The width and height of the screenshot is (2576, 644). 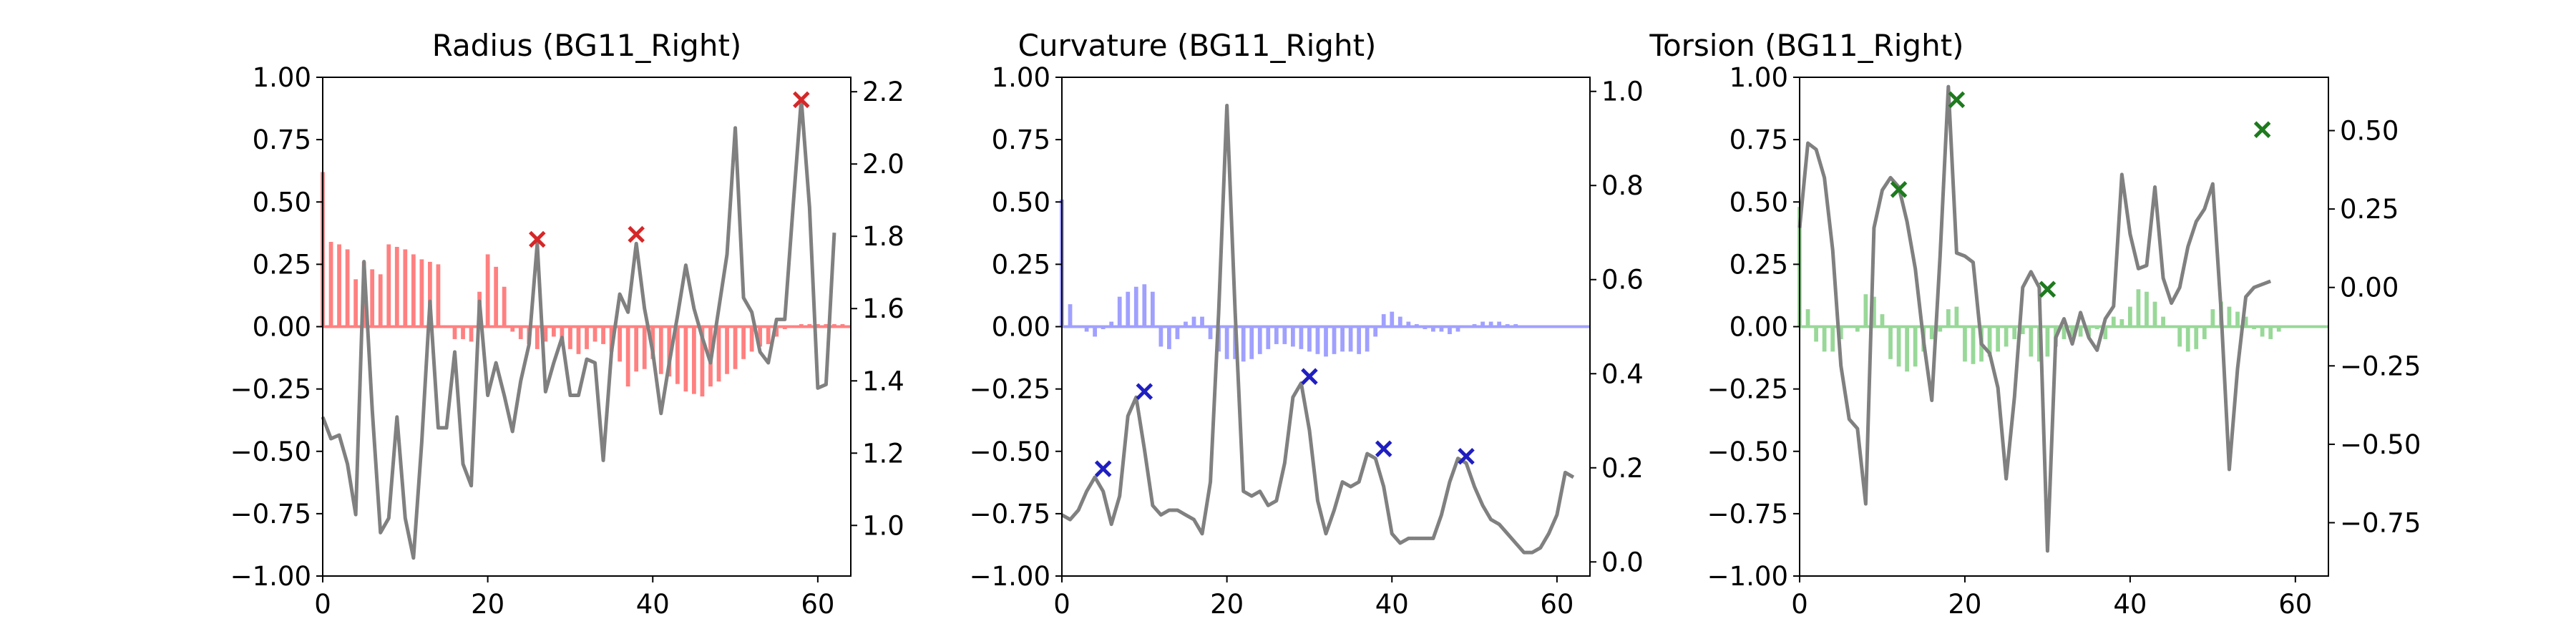 What do you see at coordinates (883, 308) in the screenshot?
I see `y2-tick-label: 1.6` at bounding box center [883, 308].